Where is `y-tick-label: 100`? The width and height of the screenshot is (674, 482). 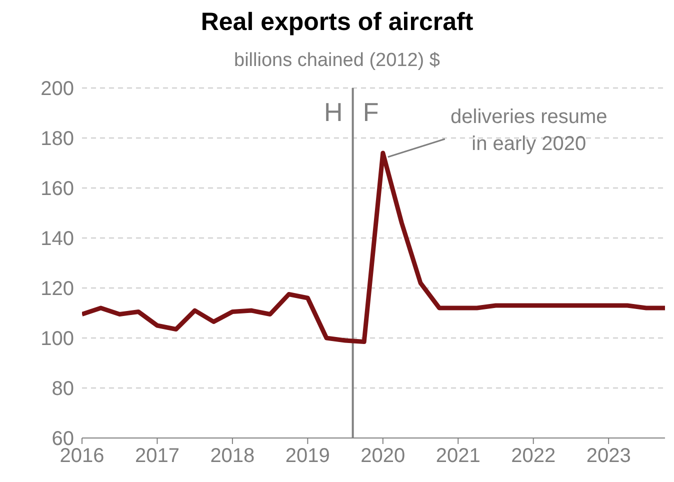
y-tick-label: 100 is located at coordinates (57, 339).